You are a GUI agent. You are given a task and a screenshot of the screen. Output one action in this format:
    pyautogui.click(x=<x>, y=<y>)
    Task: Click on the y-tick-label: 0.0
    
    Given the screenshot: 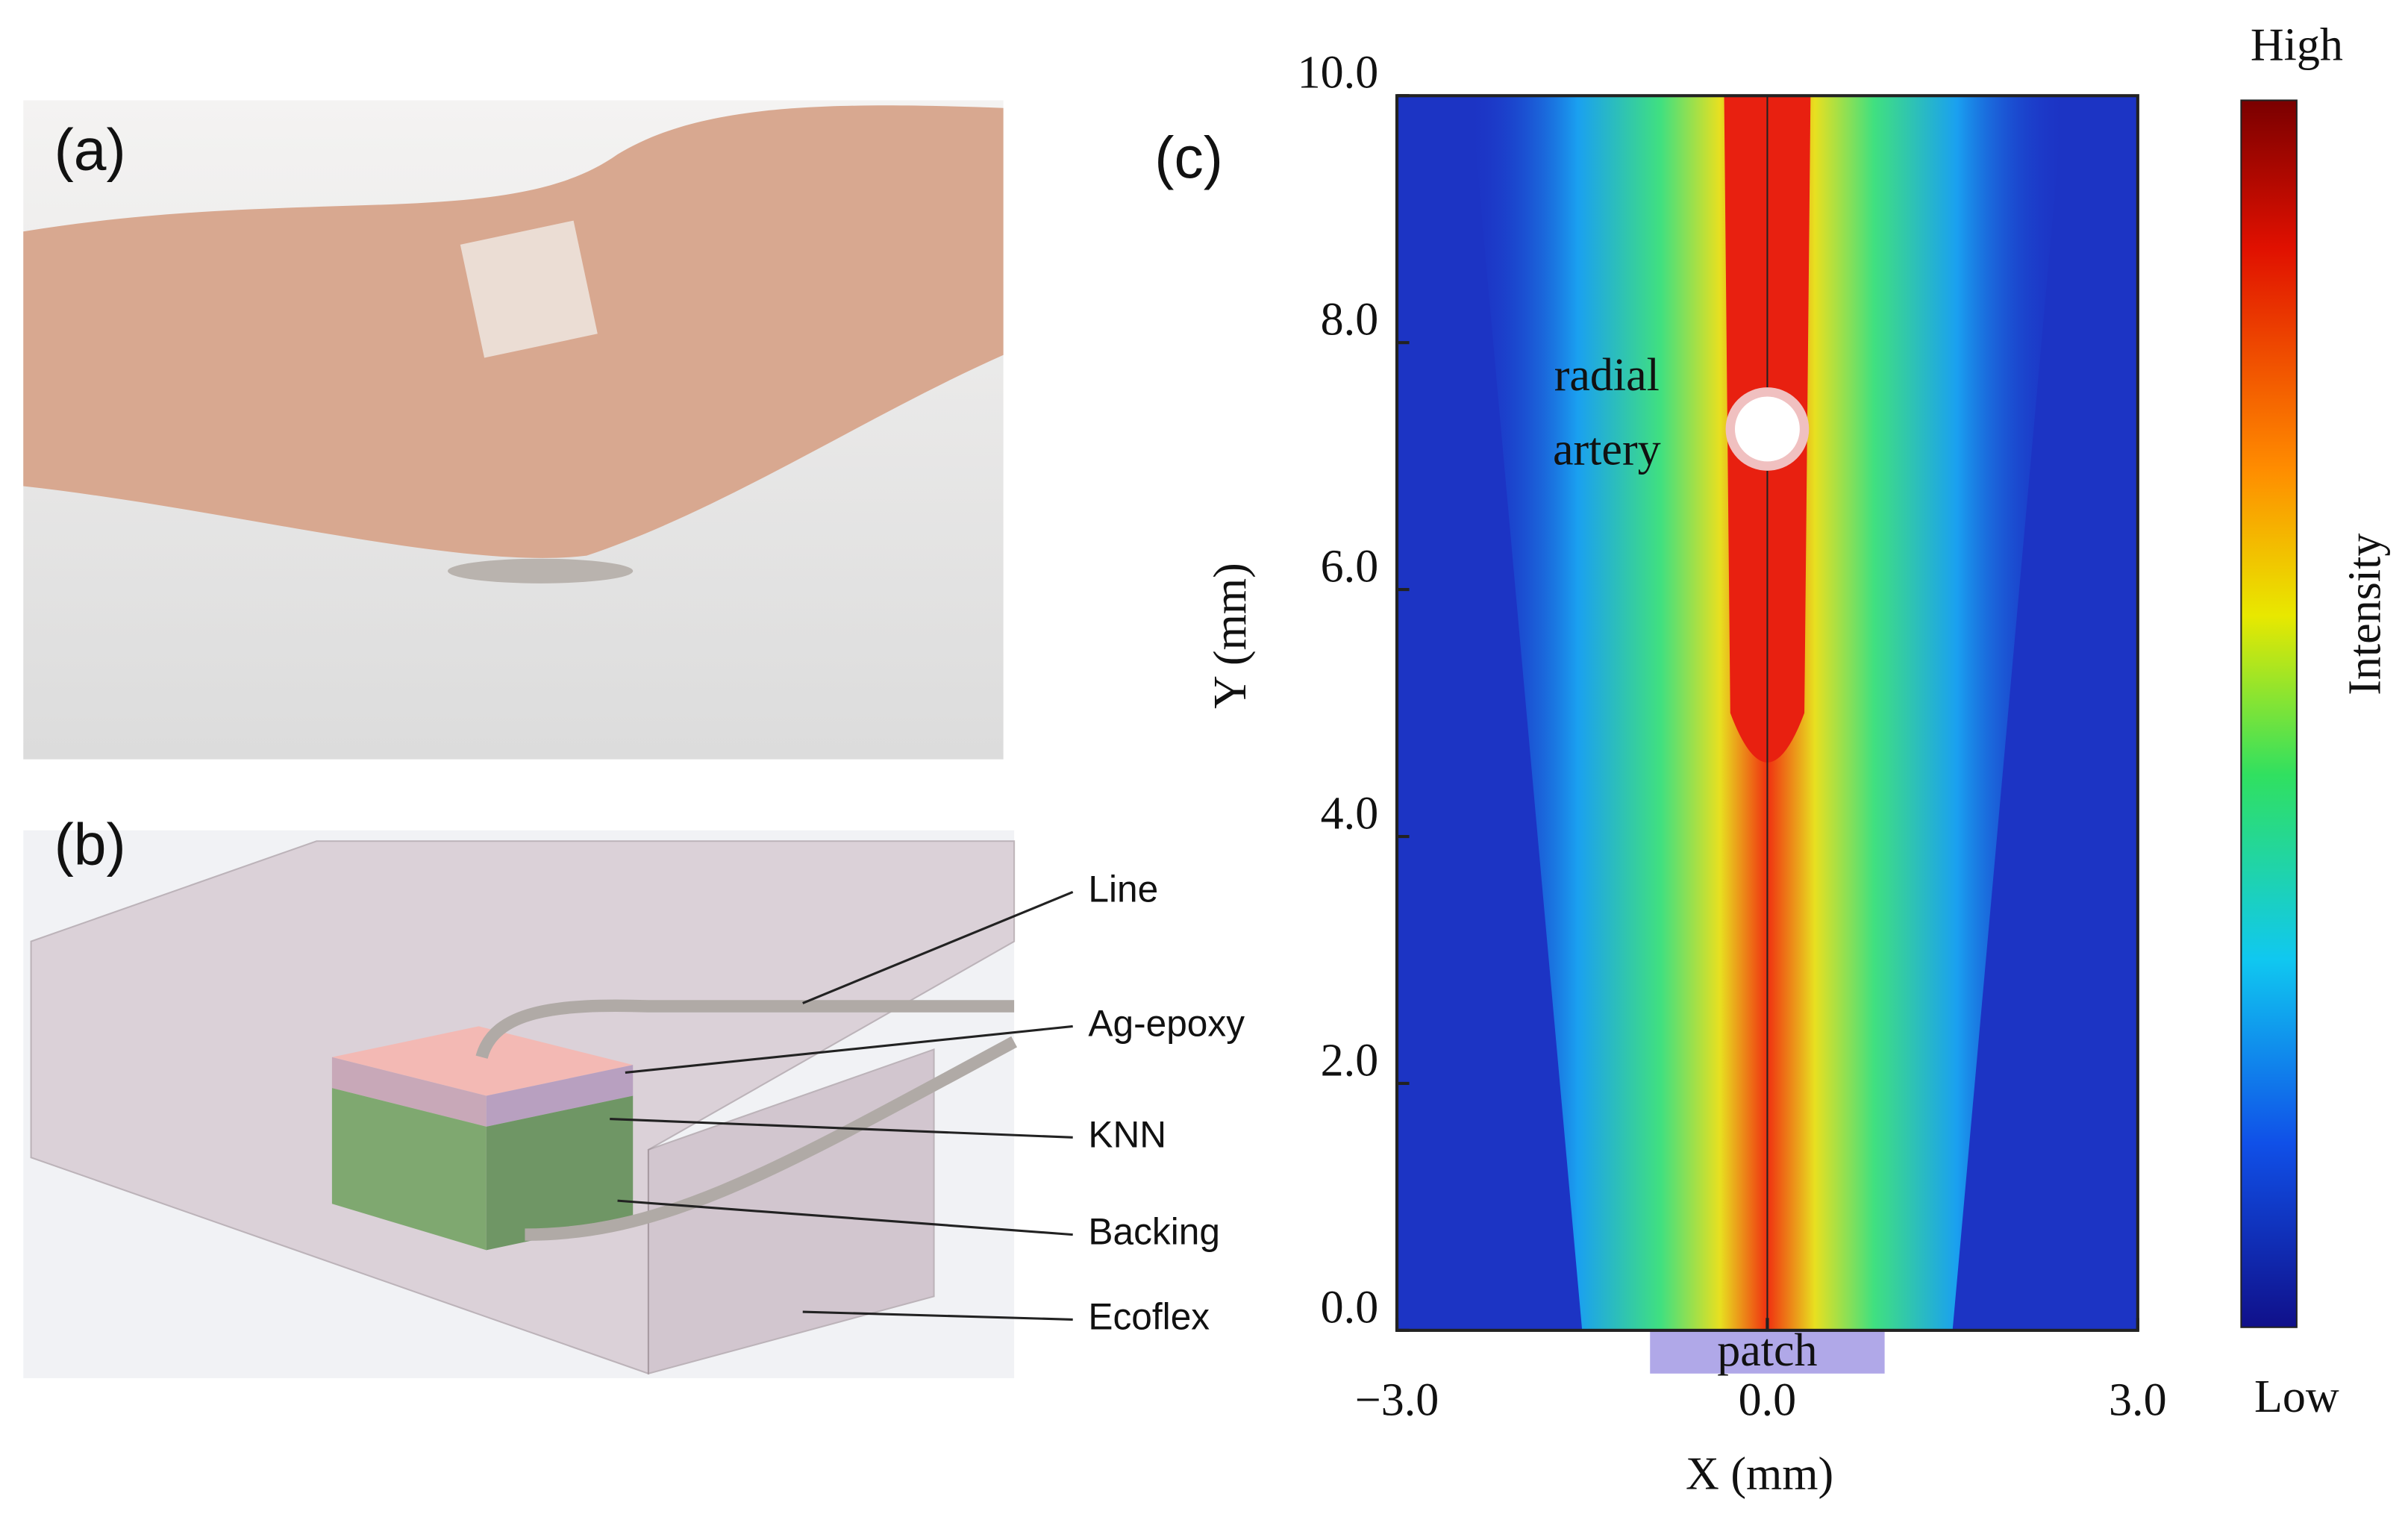 What is the action you would take?
    pyautogui.click(x=1350, y=1308)
    